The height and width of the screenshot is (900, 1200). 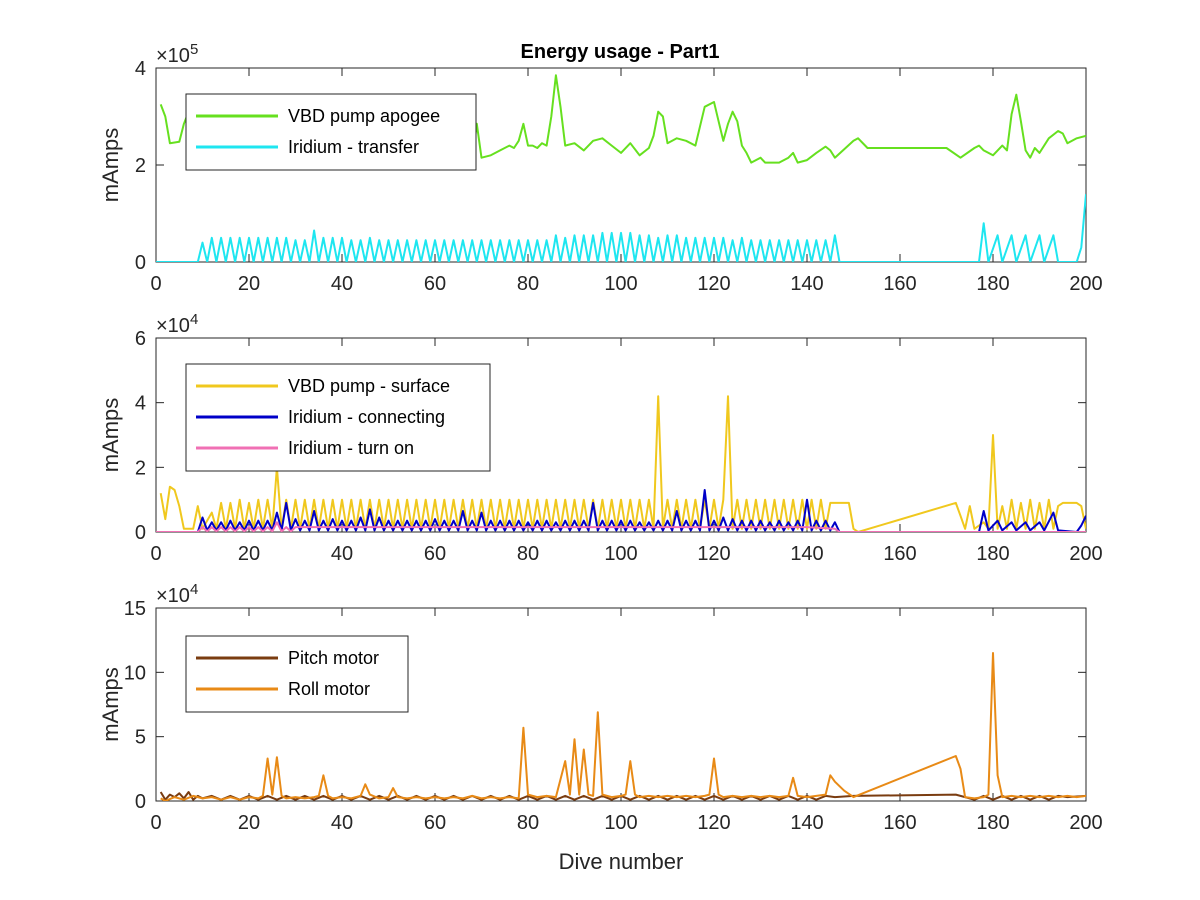 I want to click on legend: VBD pump apogee Iridium - transfer, so click(x=331, y=132).